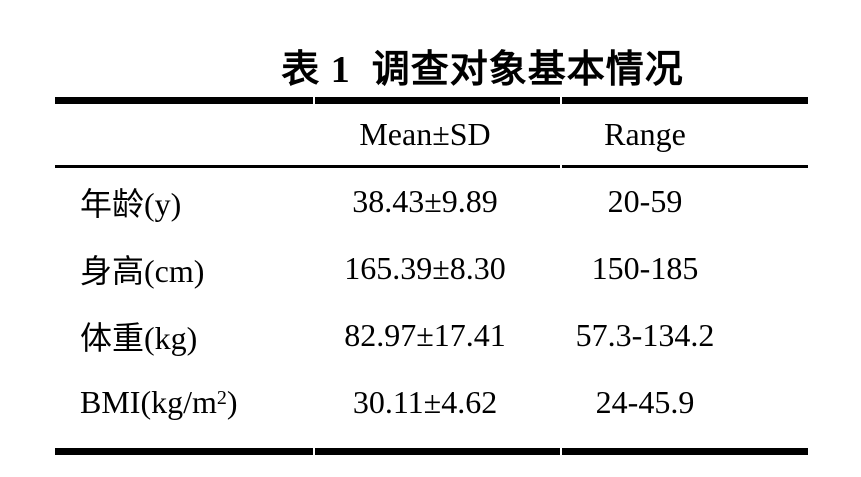 Image resolution: width=861 pixels, height=477 pixels. What do you see at coordinates (645, 402) in the screenshot?
I see `range-value: 24-45.9` at bounding box center [645, 402].